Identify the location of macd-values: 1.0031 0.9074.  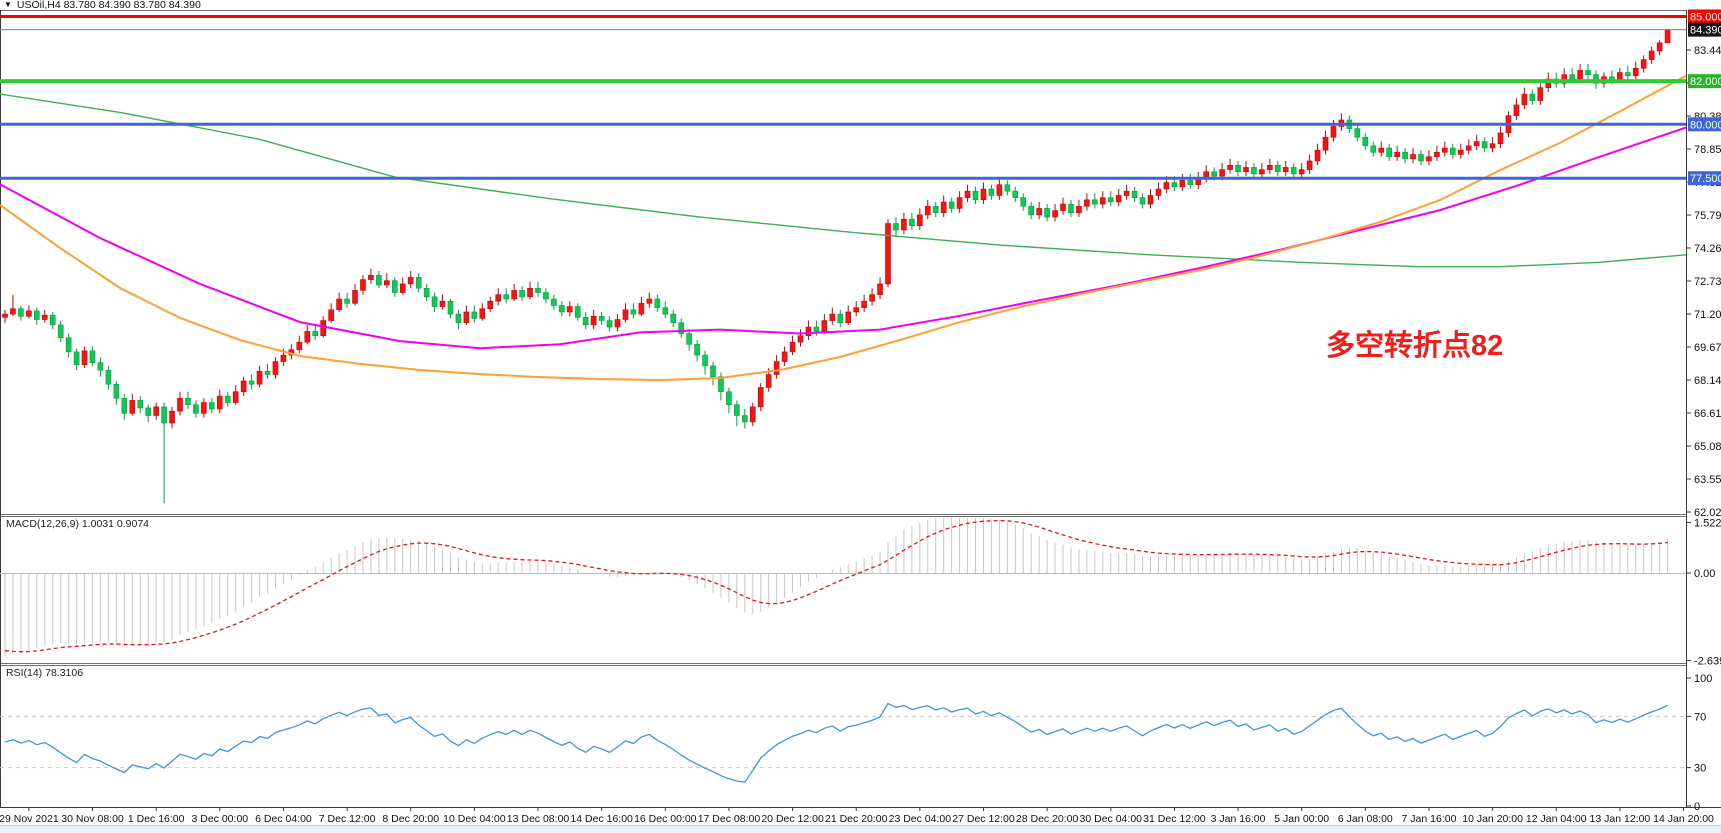
(115, 524).